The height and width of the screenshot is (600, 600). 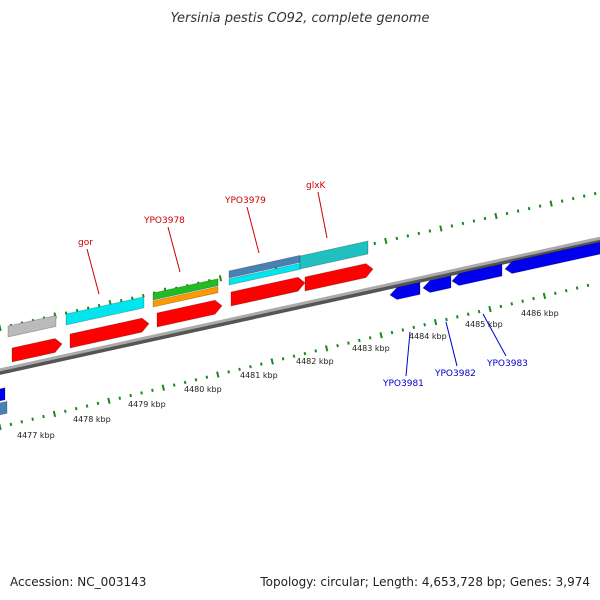 I want to click on gene-label-ypo3983: YPO3983, so click(x=507, y=364).